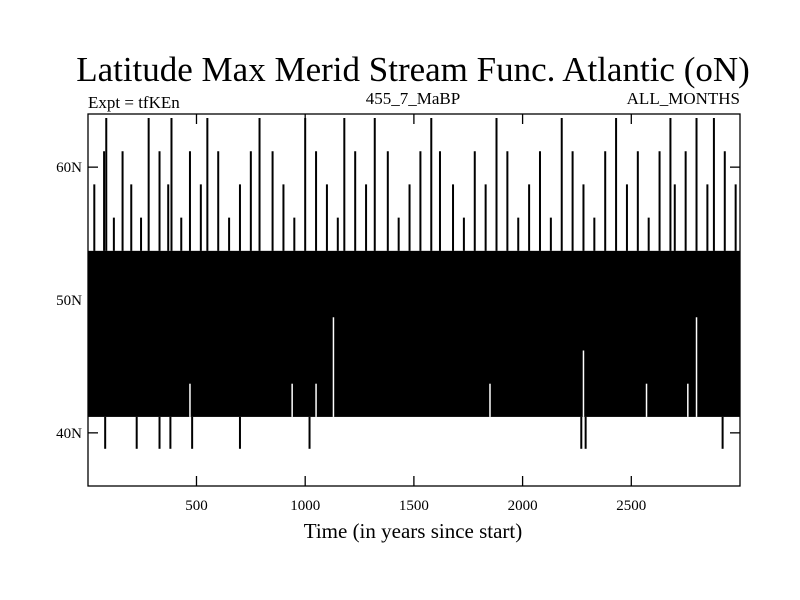  I want to click on y-tick-label-1: 50N, so click(69, 301).